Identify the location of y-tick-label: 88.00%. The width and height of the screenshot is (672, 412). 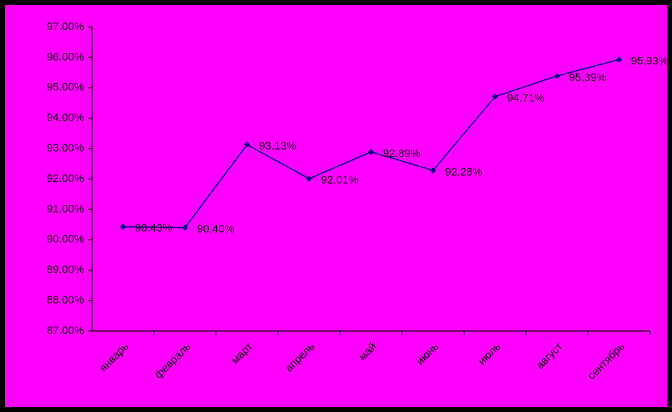
(66, 301).